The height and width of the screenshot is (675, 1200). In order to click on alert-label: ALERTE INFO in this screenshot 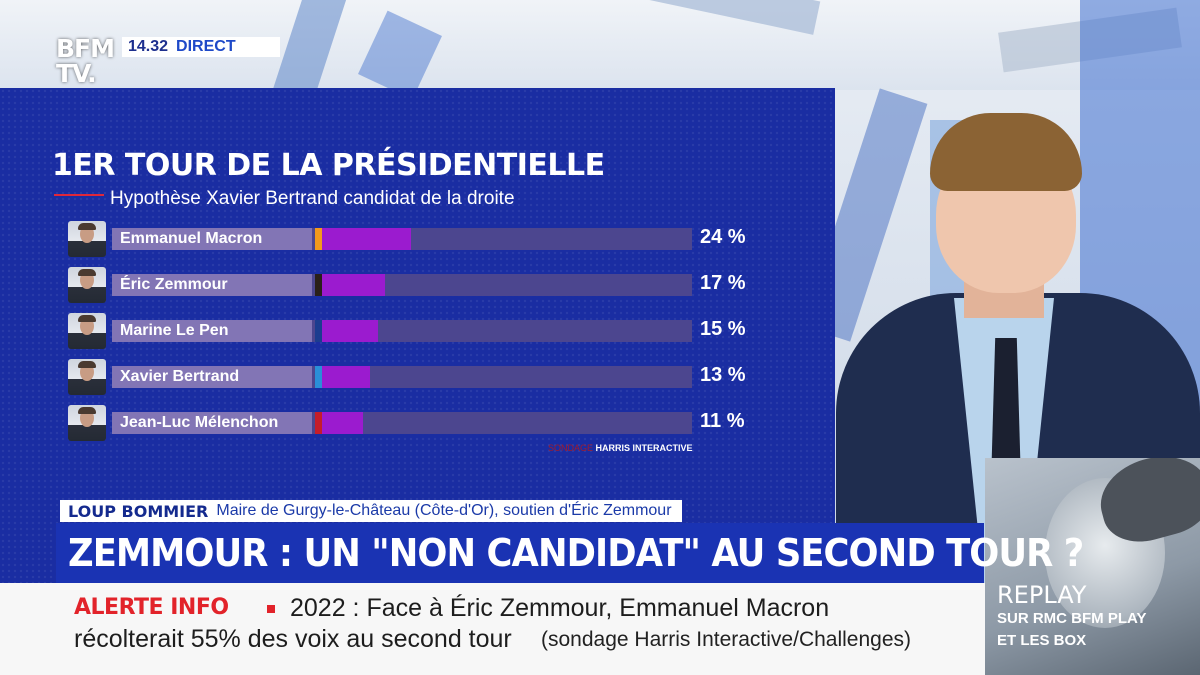, I will do `click(151, 607)`.